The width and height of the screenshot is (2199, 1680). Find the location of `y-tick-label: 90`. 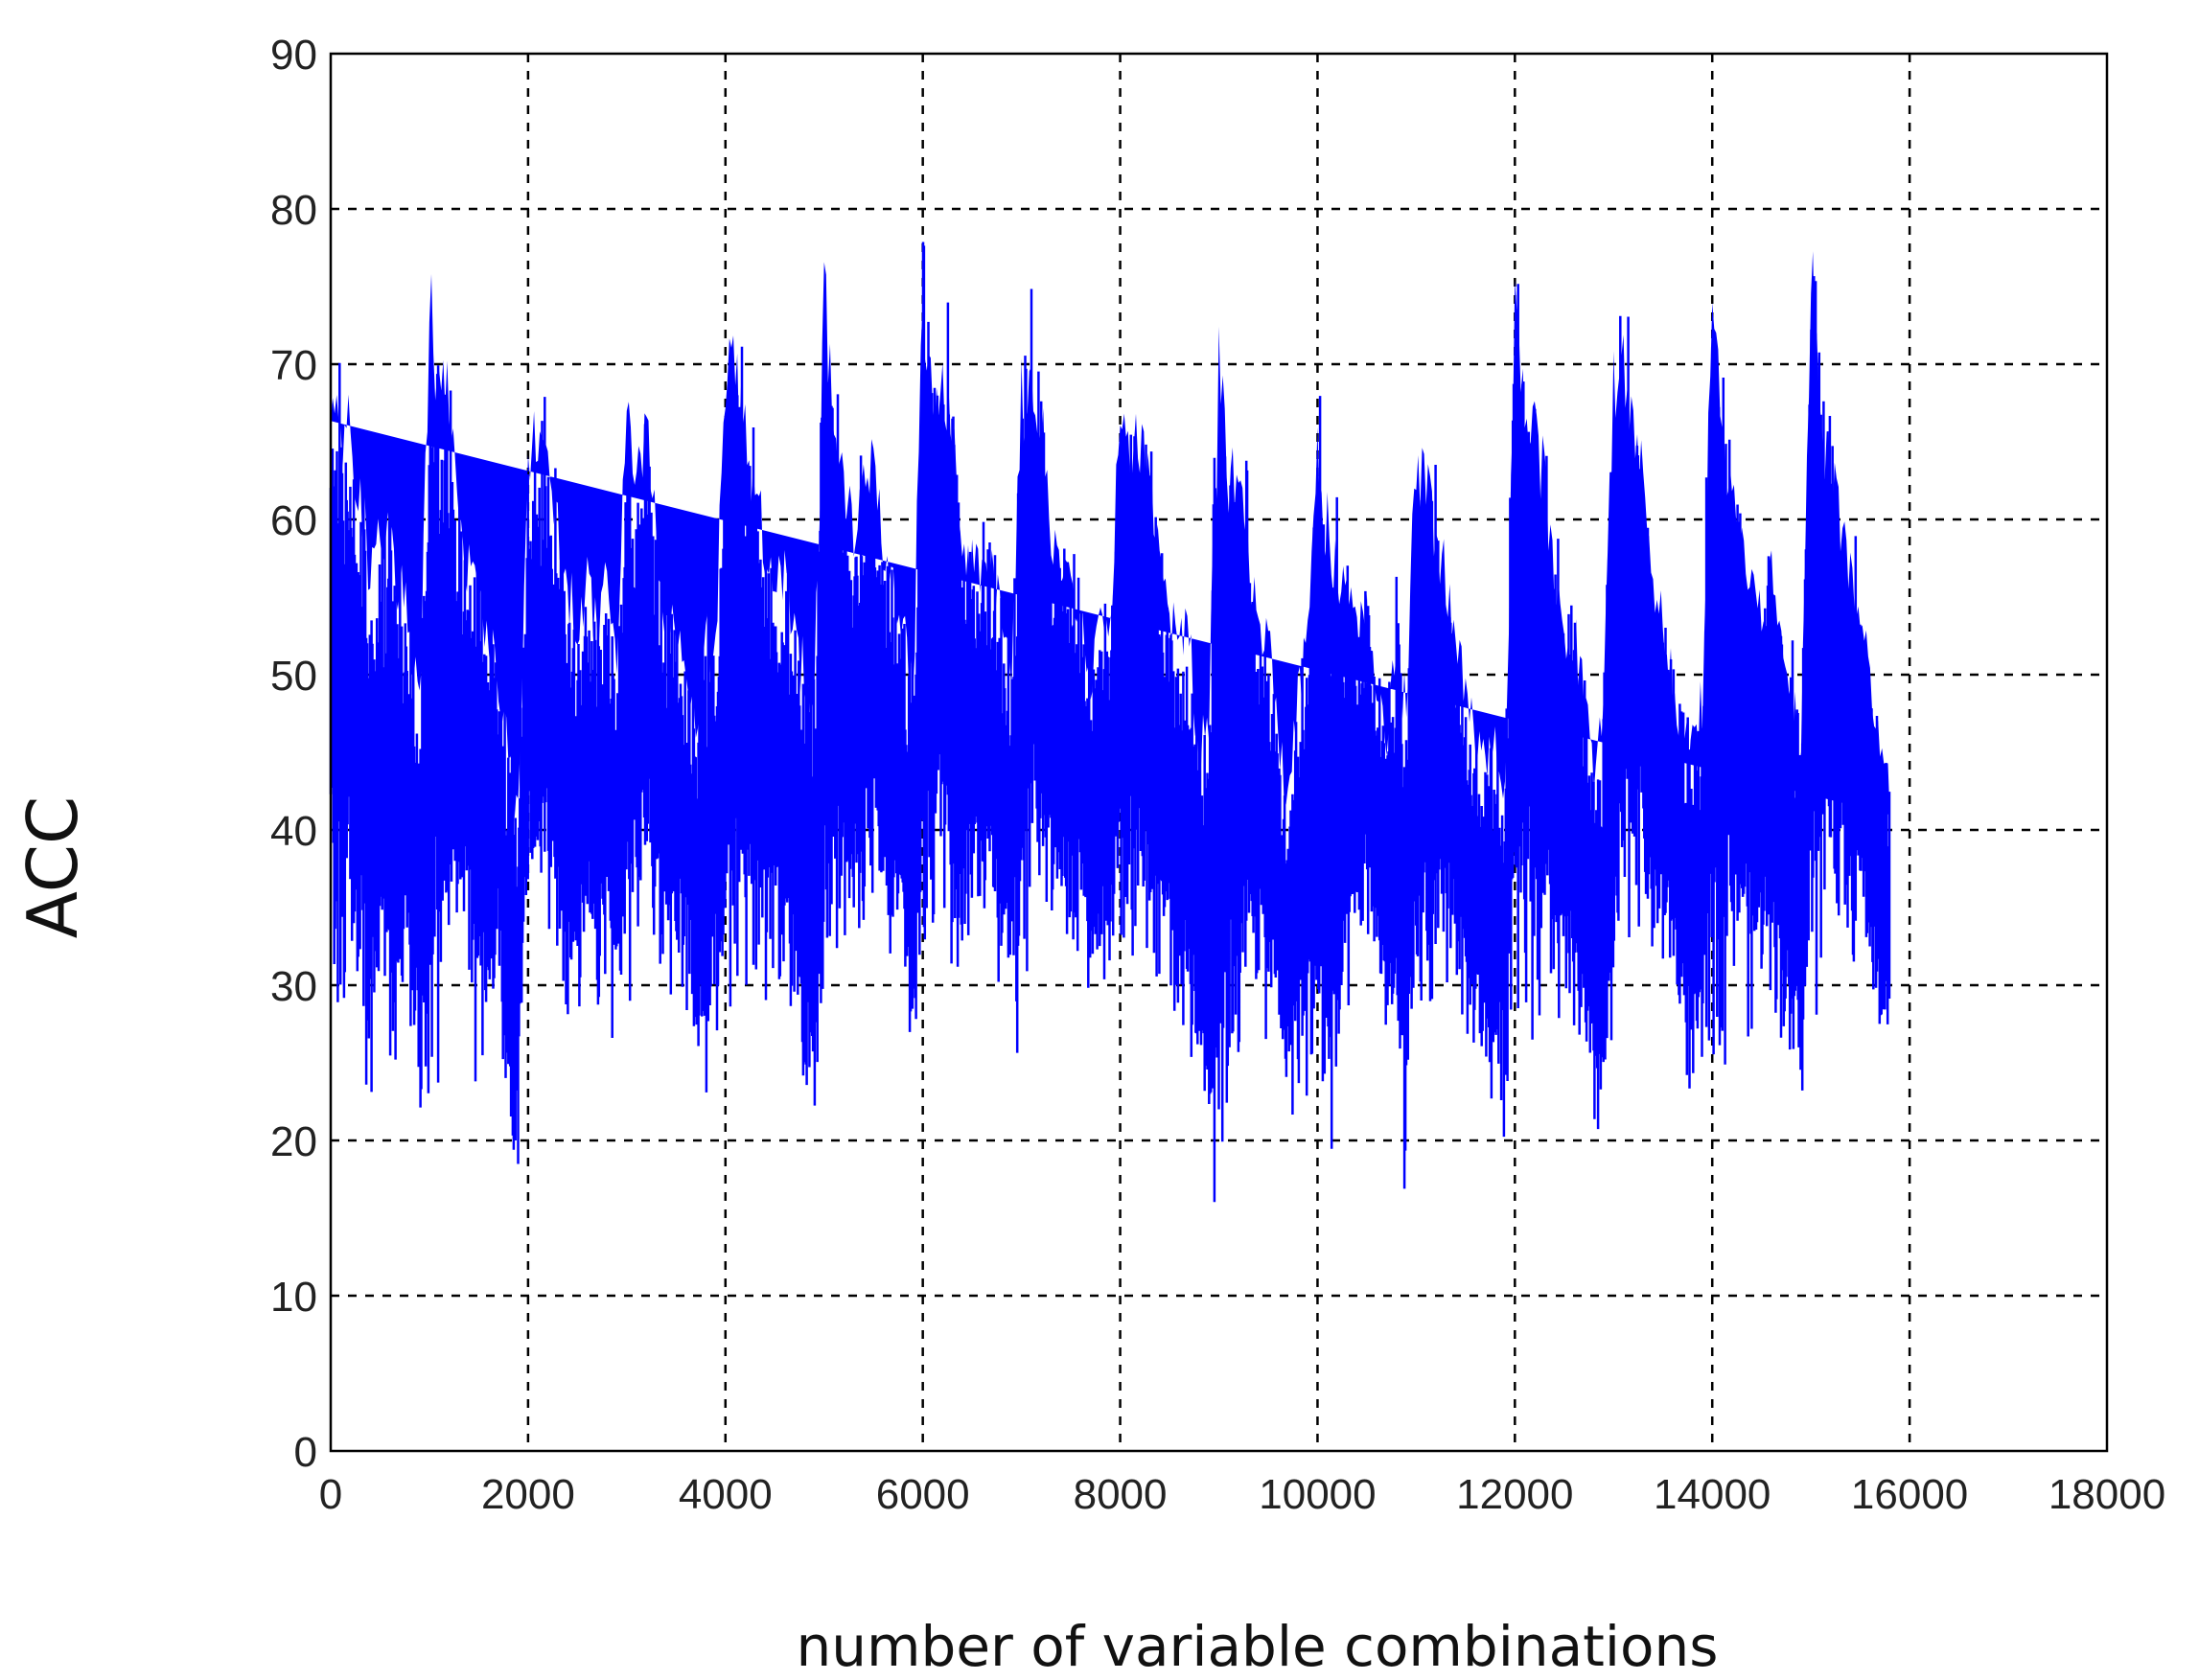

y-tick-label: 90 is located at coordinates (293, 56).